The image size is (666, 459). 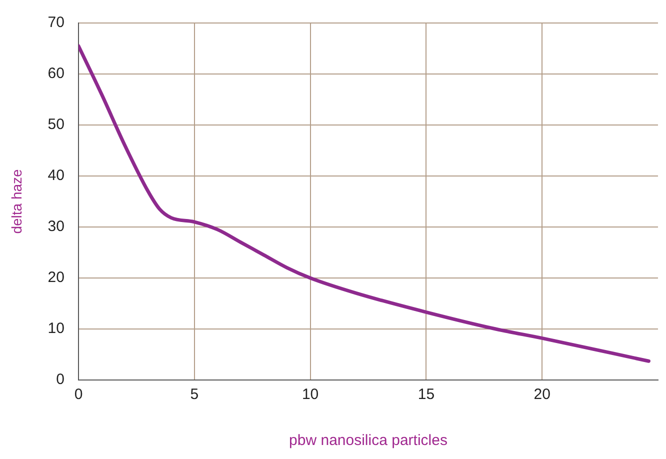 What do you see at coordinates (60, 379) in the screenshot?
I see `y-tick-label: 0` at bounding box center [60, 379].